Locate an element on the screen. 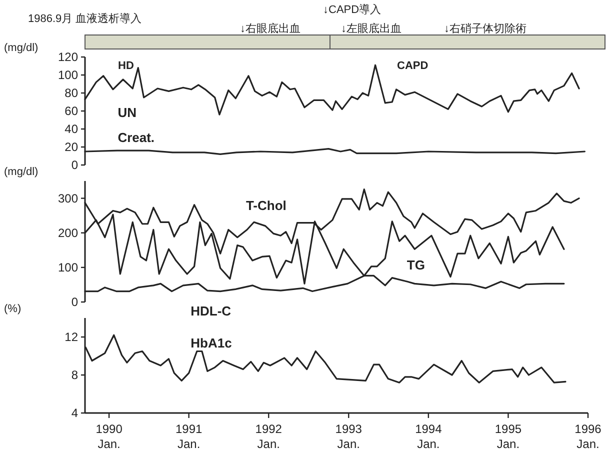 This screenshot has height=456, width=610. text: ↓右眼底出血 is located at coordinates (270, 28).